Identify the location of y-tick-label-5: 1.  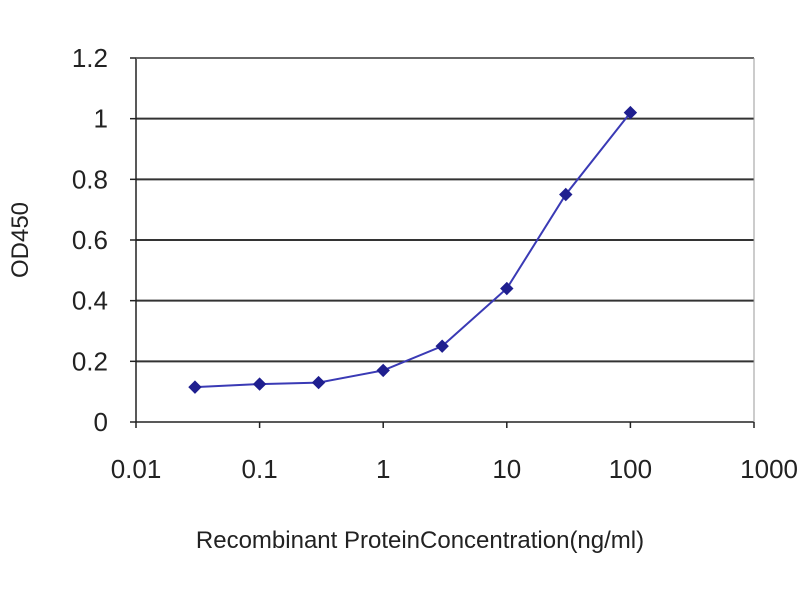
(101, 119).